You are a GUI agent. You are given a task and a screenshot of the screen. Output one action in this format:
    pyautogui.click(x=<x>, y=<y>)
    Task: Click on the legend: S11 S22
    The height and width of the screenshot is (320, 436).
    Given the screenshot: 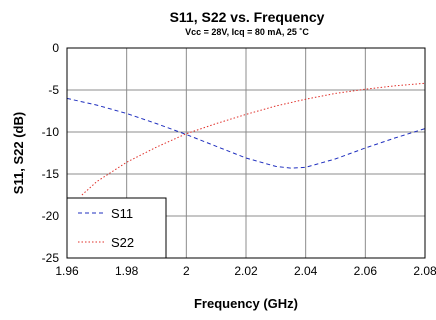 What is the action you would take?
    pyautogui.click(x=116, y=228)
    